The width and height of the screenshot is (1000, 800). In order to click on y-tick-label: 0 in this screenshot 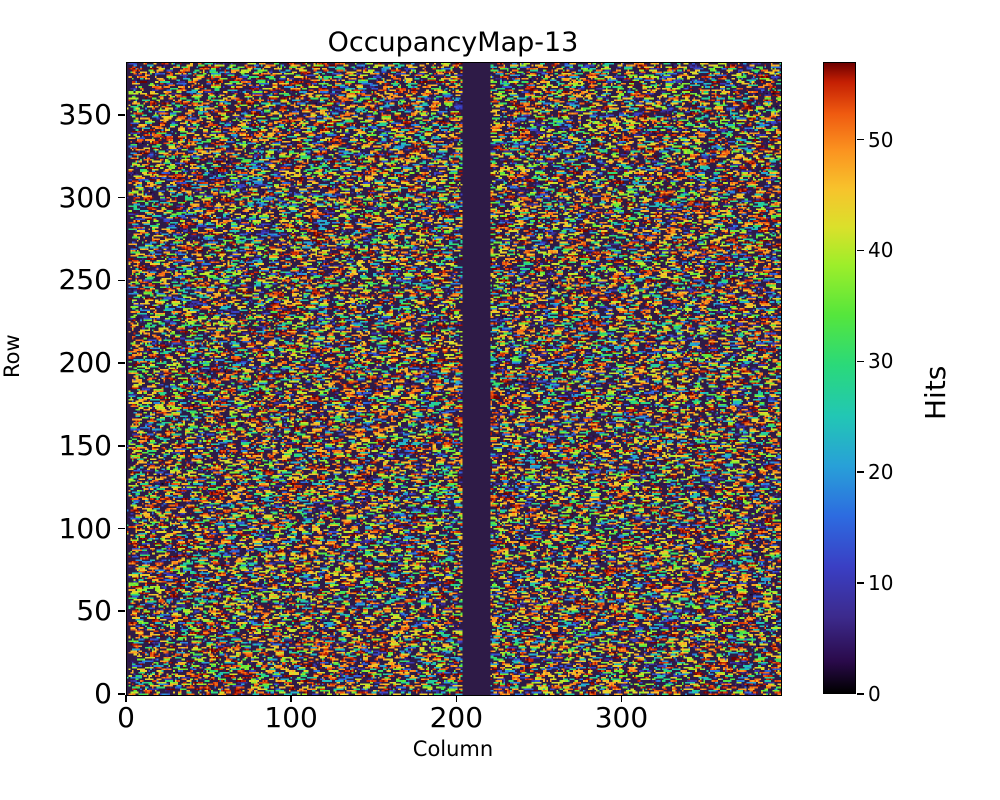, I will do `click(103, 693)`.